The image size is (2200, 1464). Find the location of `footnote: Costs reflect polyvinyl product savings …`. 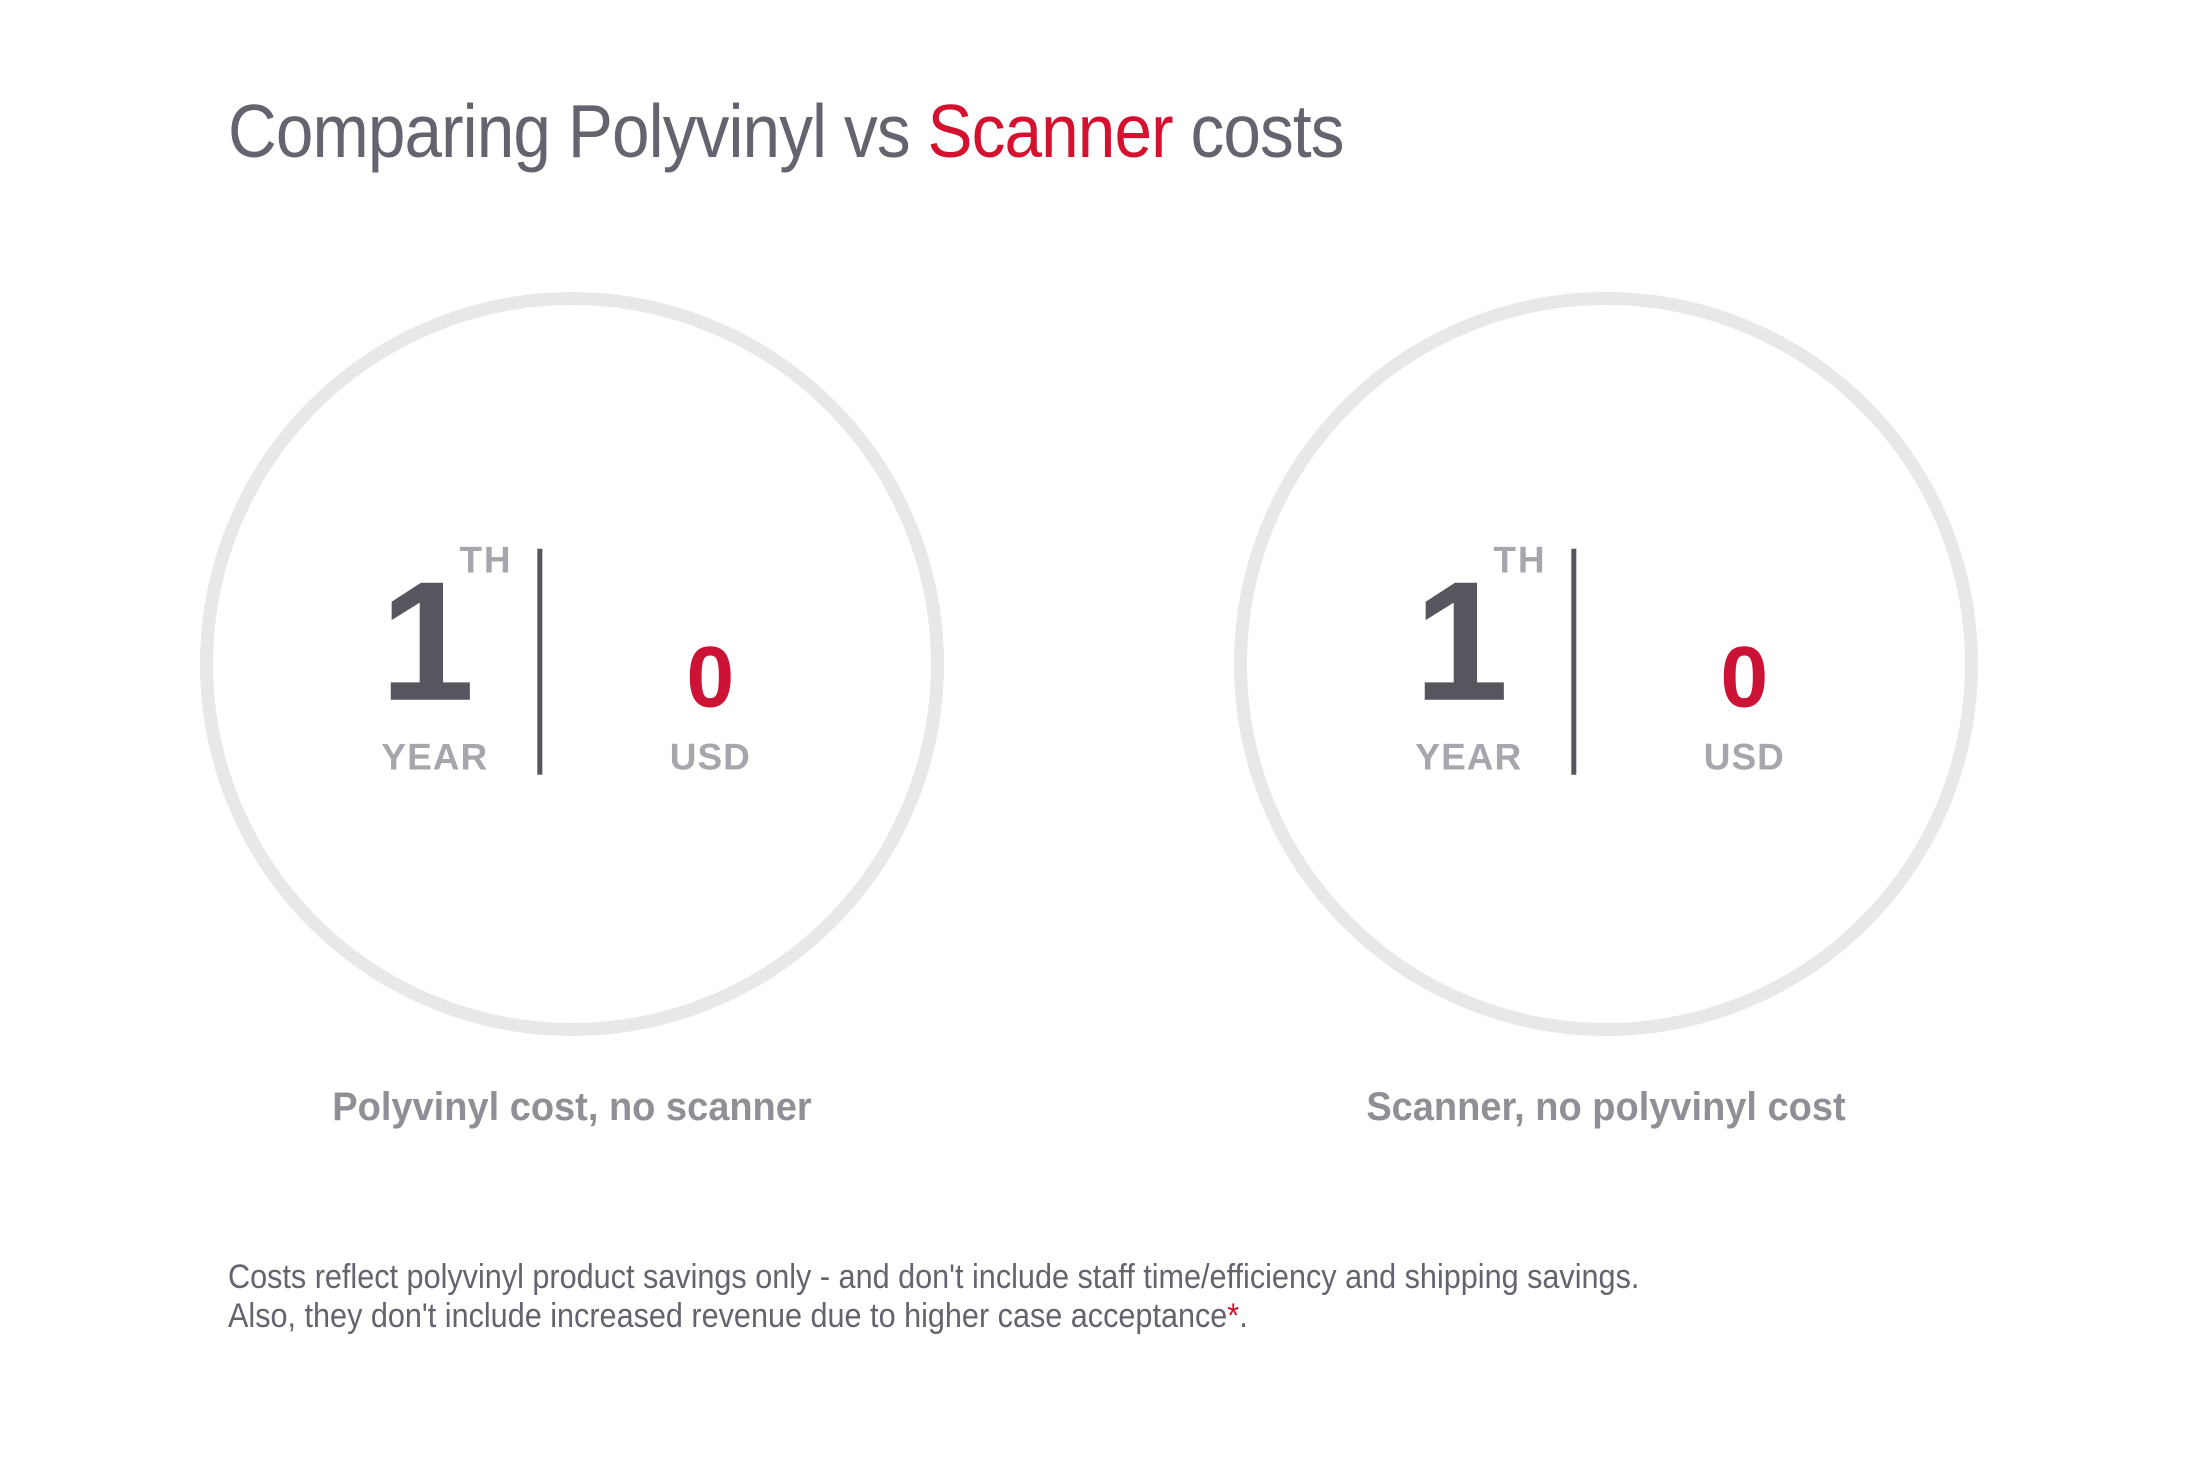

footnote: Costs reflect polyvinyl product savings … is located at coordinates (933, 1297).